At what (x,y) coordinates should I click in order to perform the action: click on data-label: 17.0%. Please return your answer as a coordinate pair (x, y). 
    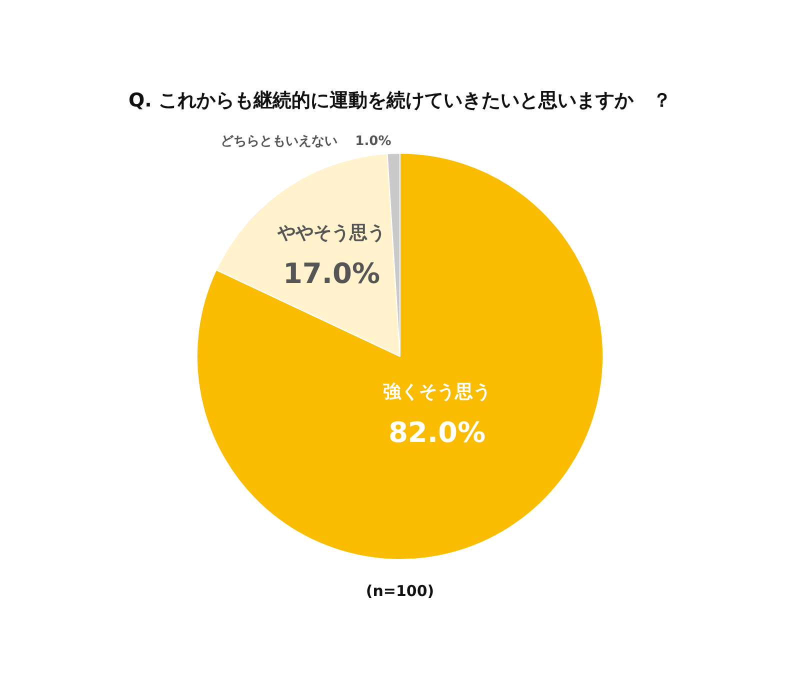
    Looking at the image, I should click on (331, 273).